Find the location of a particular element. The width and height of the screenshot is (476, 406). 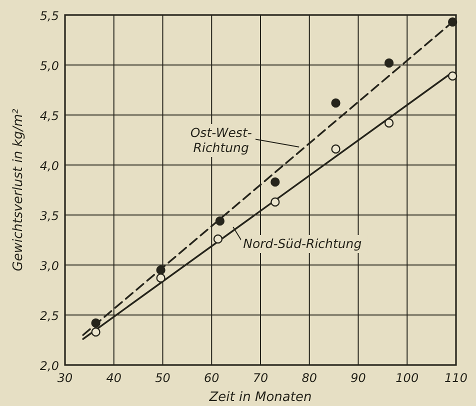

x-axis-title: Zeit in Monaten is located at coordinates (260, 397).